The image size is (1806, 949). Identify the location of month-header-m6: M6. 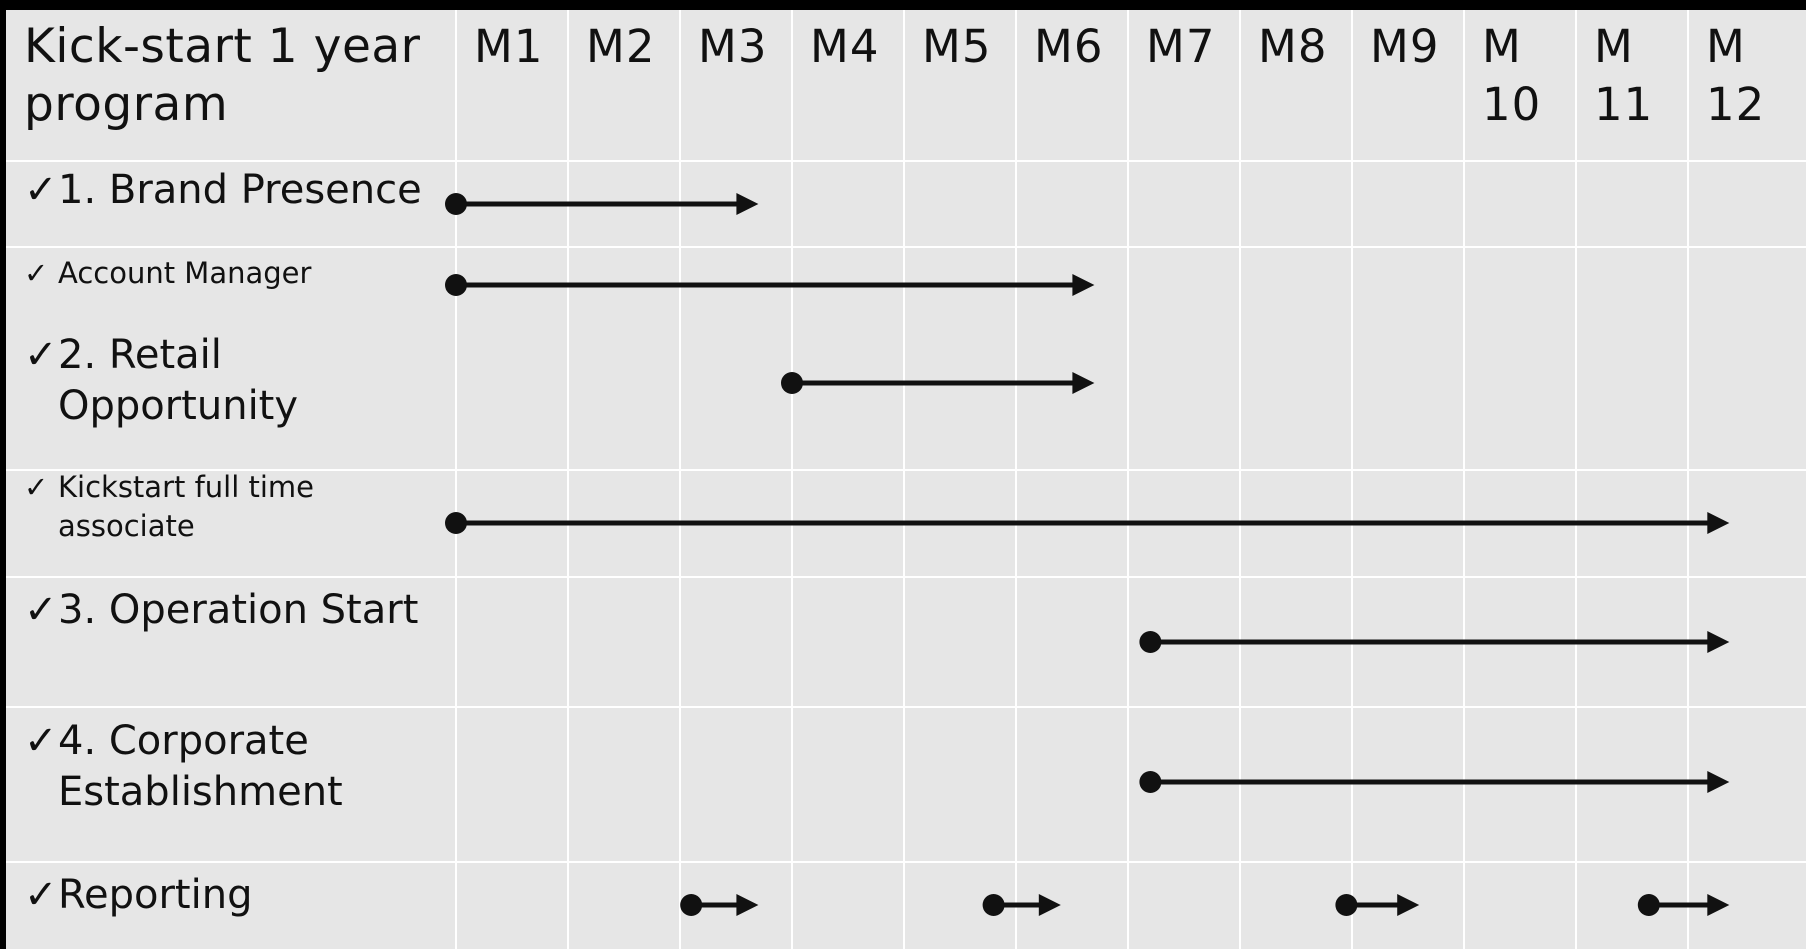
(1068, 47).